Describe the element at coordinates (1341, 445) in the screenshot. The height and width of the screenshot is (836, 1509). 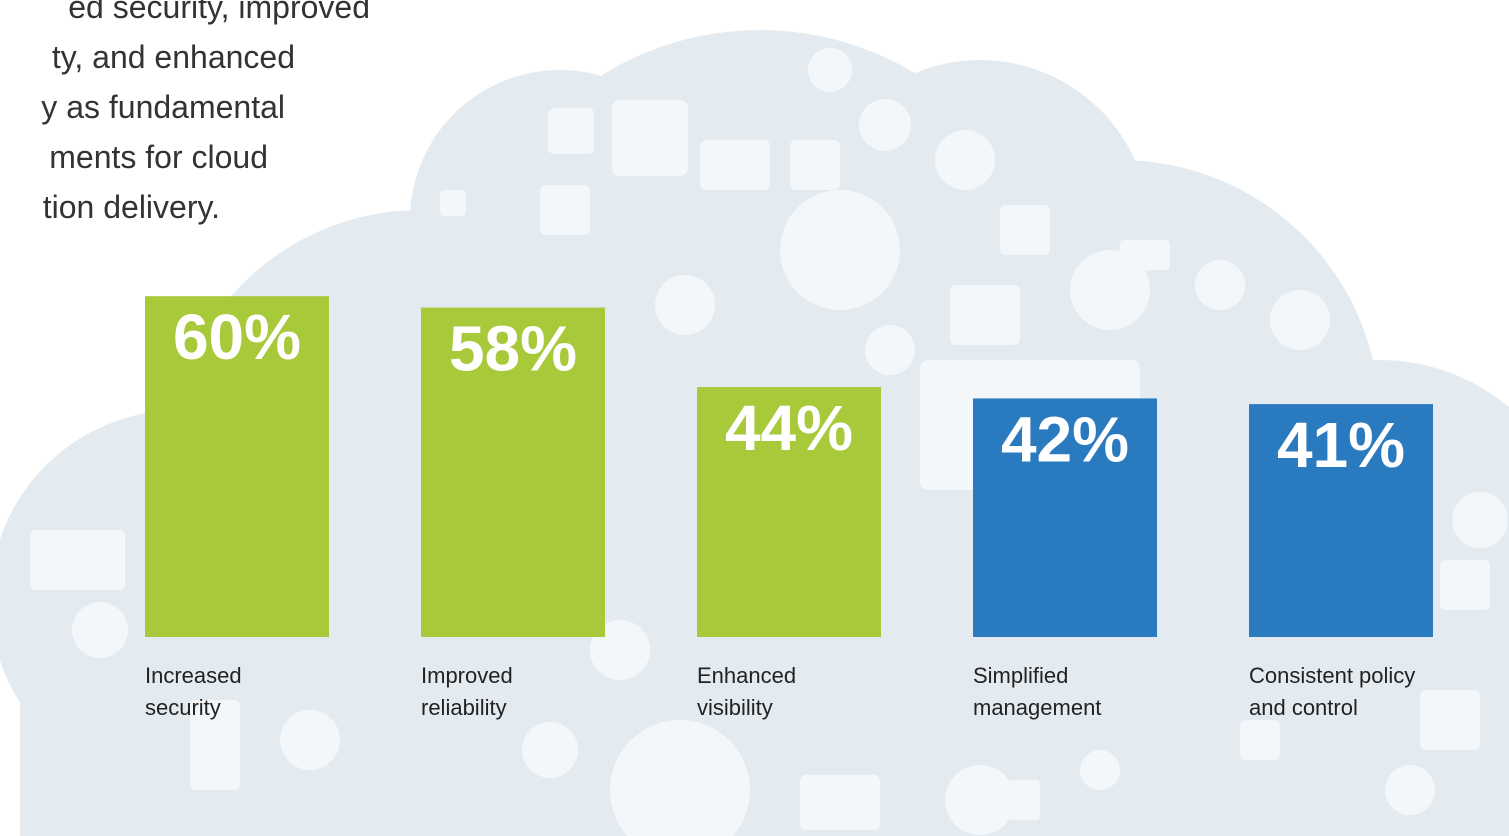
I see `value-label: 41%` at that location.